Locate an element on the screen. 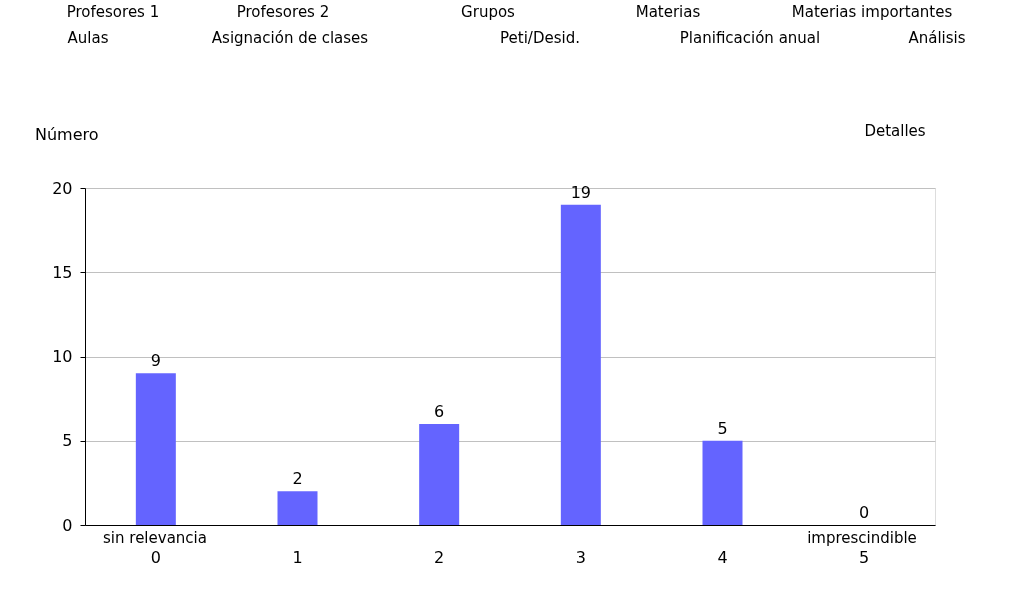 The width and height of the screenshot is (1011, 614). text: Grupos is located at coordinates (488, 12).